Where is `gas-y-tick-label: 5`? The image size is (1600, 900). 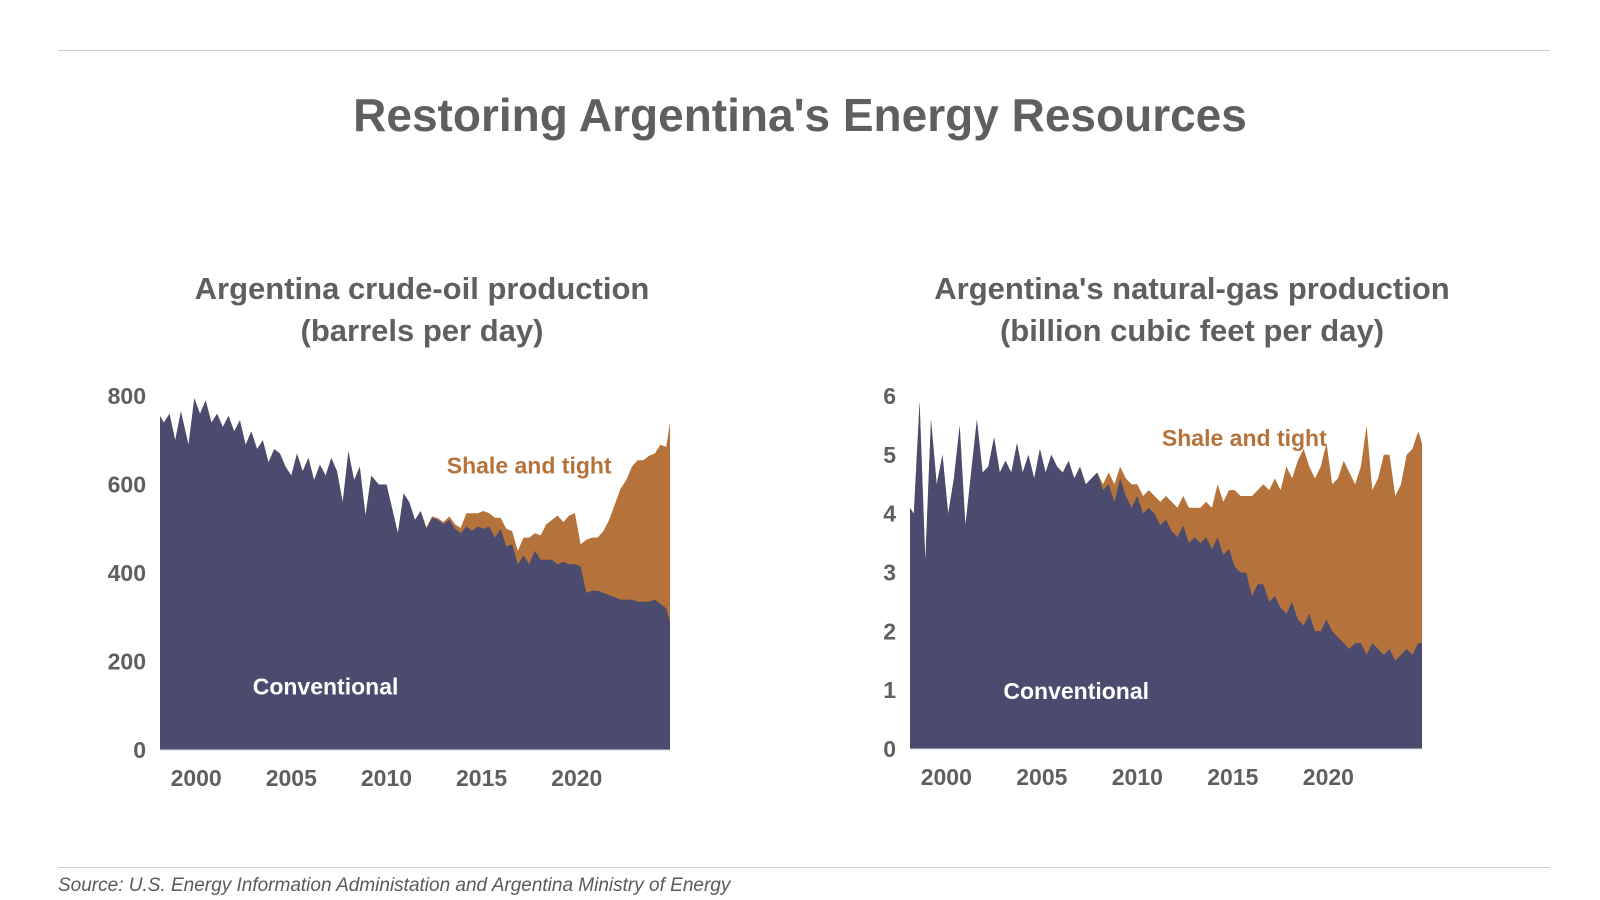
gas-y-tick-label: 5 is located at coordinates (889, 455).